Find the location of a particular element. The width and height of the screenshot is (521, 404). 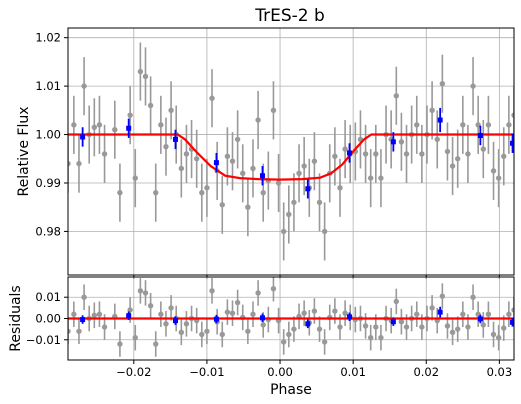

flux-y-ticks: 0.98 0.99 1.00 1.01 1.02 is located at coordinates (51, 134).